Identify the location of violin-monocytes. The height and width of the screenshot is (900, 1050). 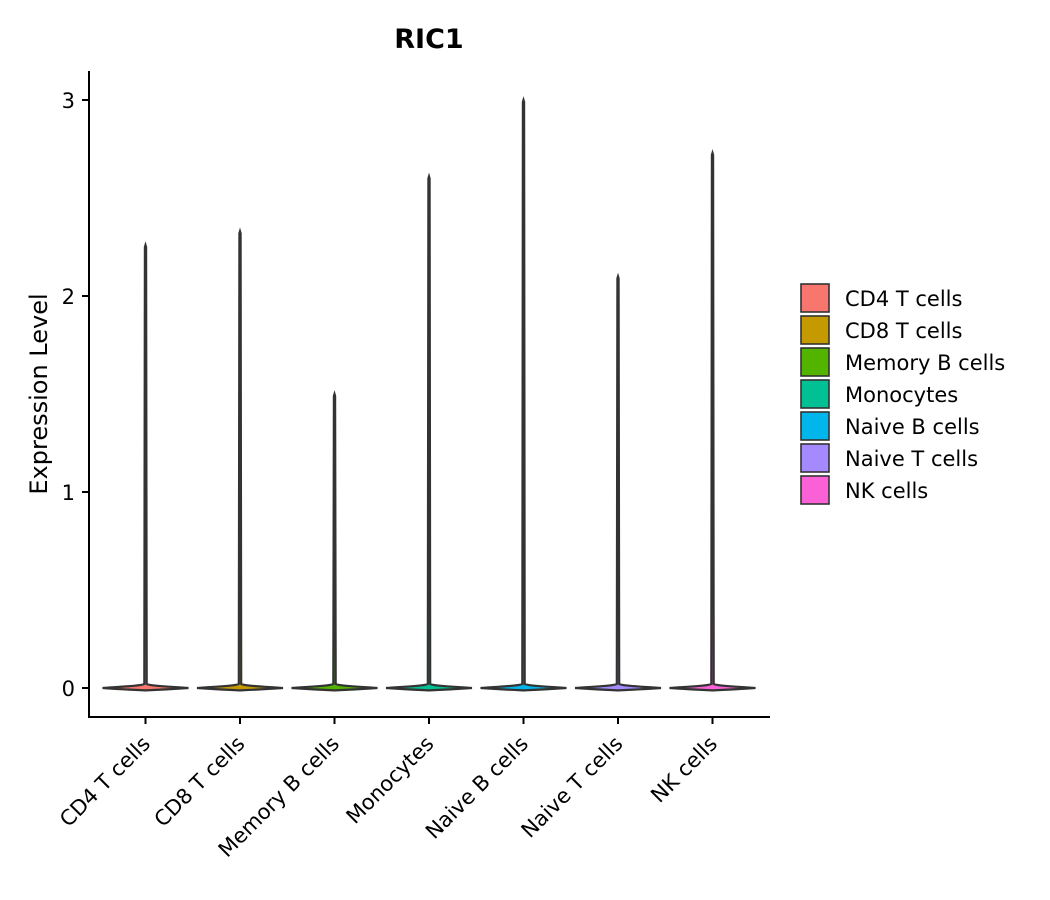
(429, 432).